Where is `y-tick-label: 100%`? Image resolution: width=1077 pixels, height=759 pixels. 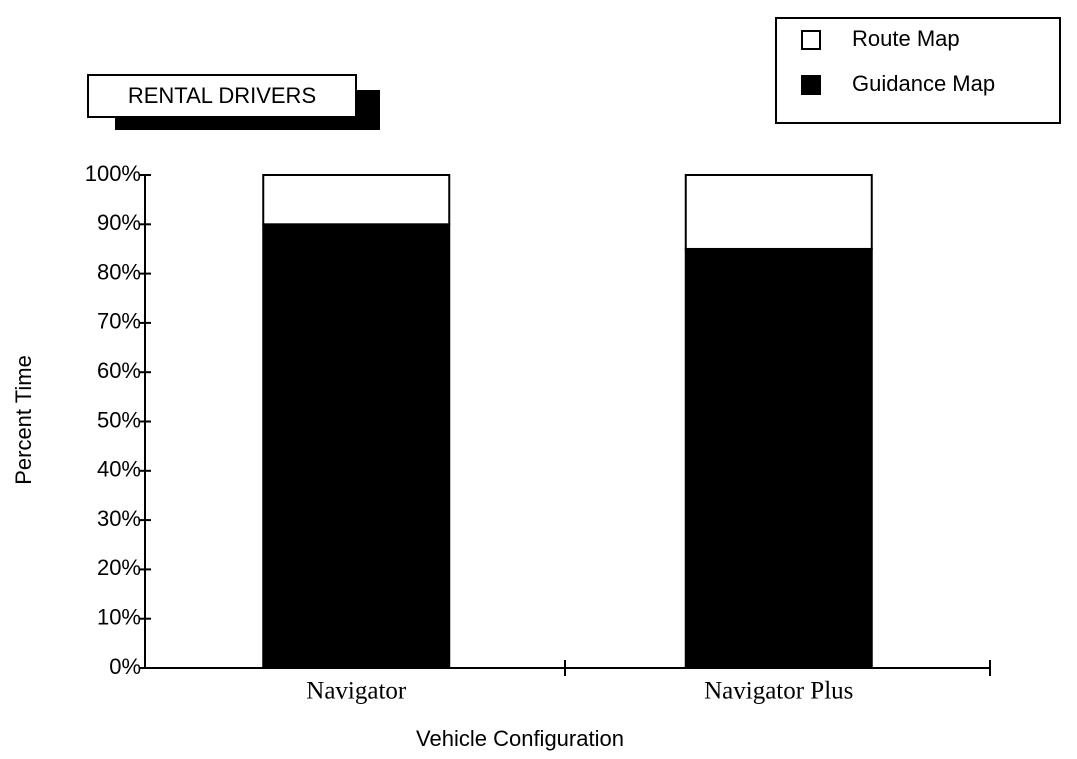 y-tick-label: 100% is located at coordinates (113, 173).